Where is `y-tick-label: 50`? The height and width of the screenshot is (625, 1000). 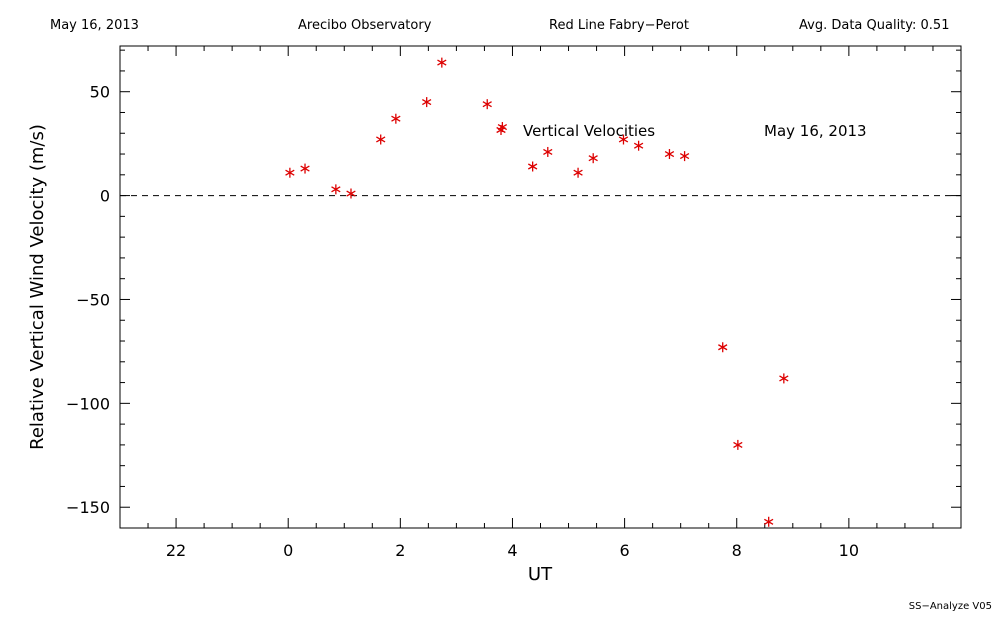 y-tick-label: 50 is located at coordinates (100, 92).